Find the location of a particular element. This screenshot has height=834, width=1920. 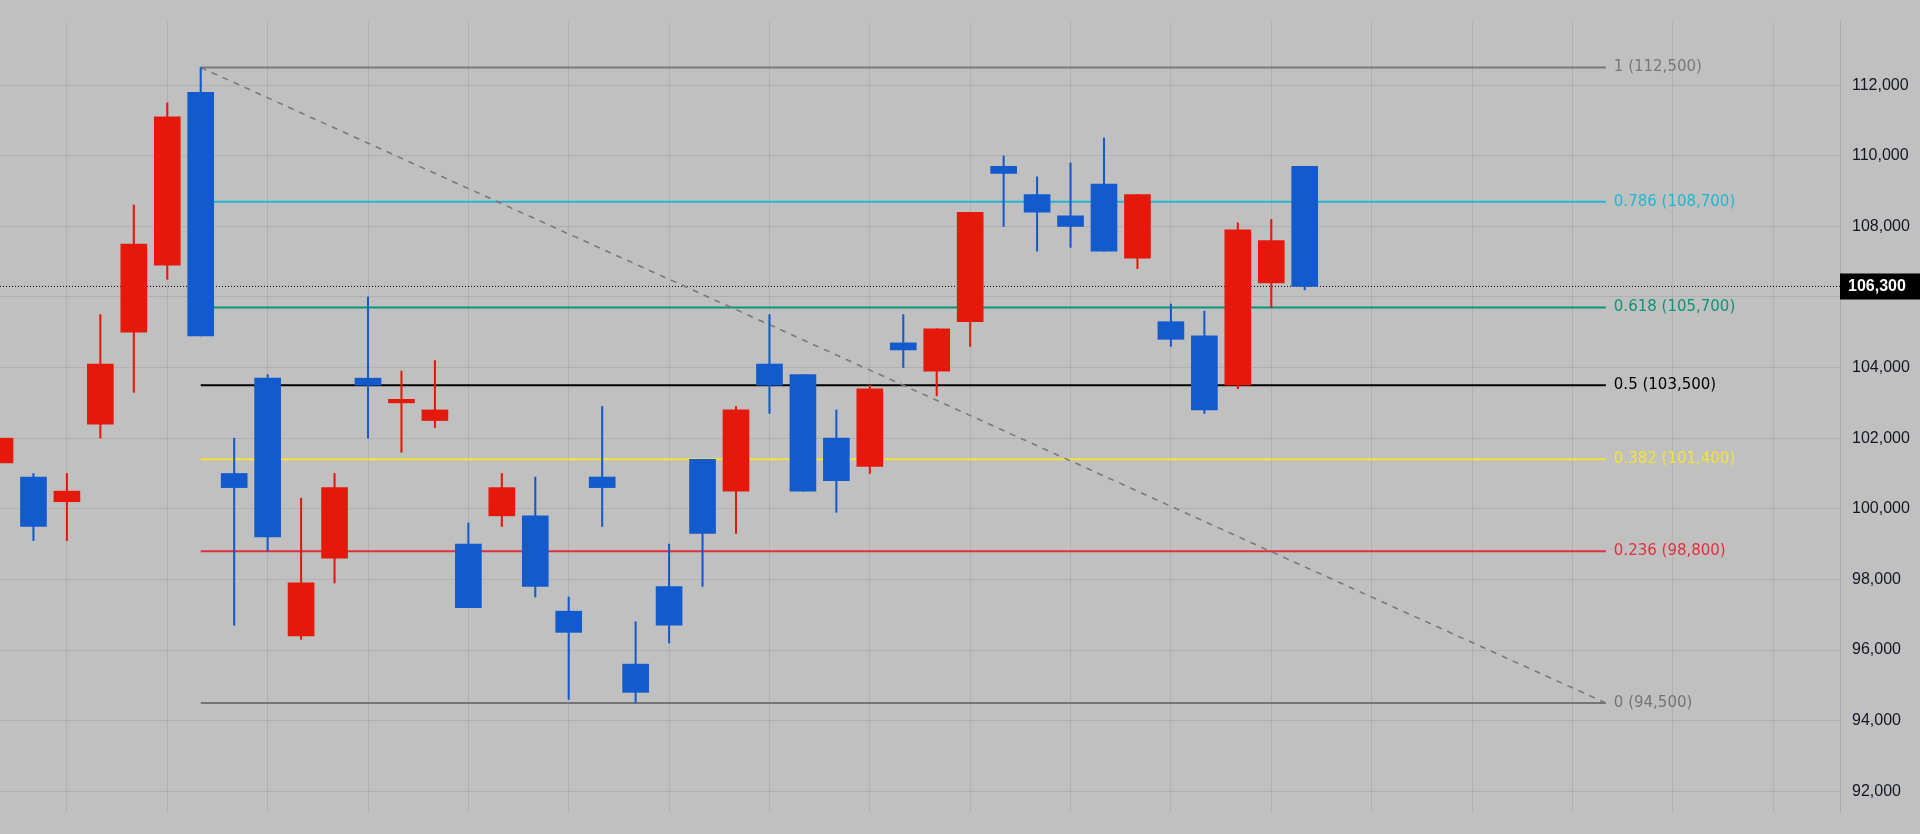

ref-line-label: 0.786 (108,700) is located at coordinates (1674, 200).